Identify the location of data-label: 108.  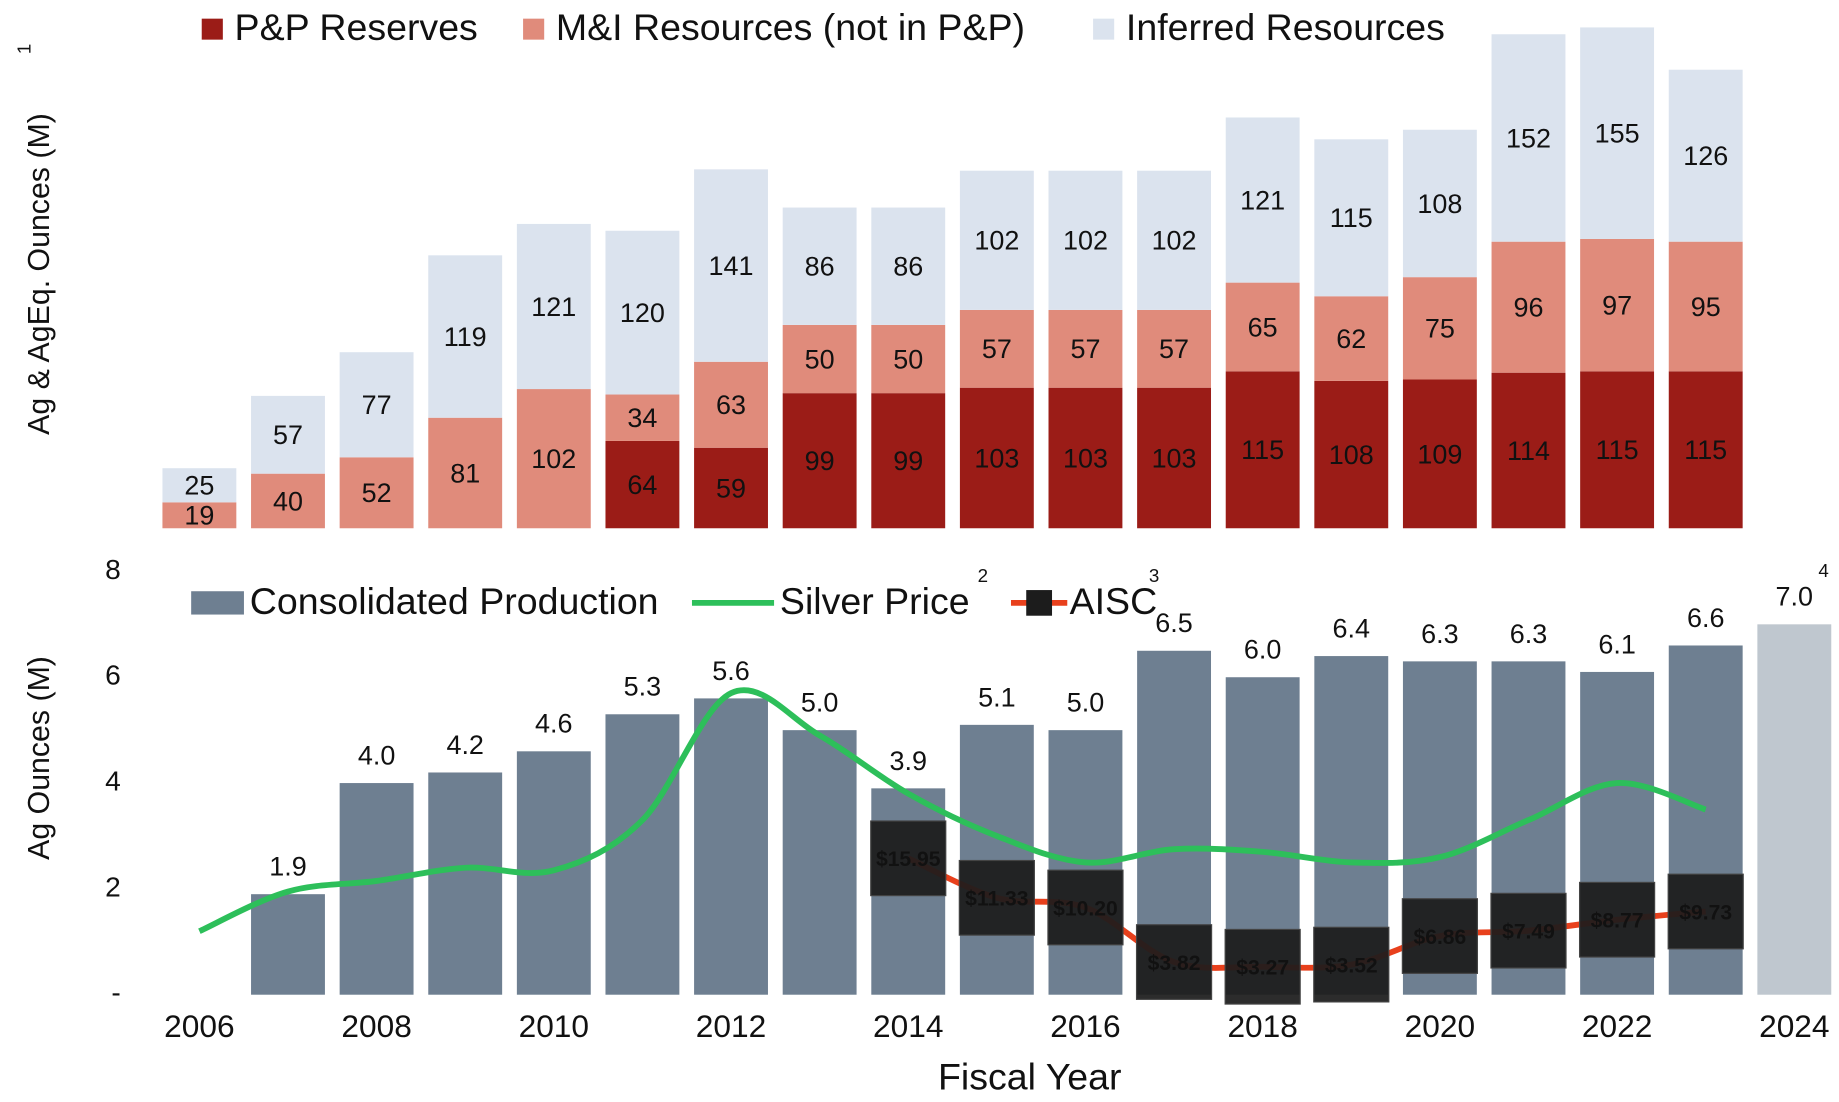
(1439, 204).